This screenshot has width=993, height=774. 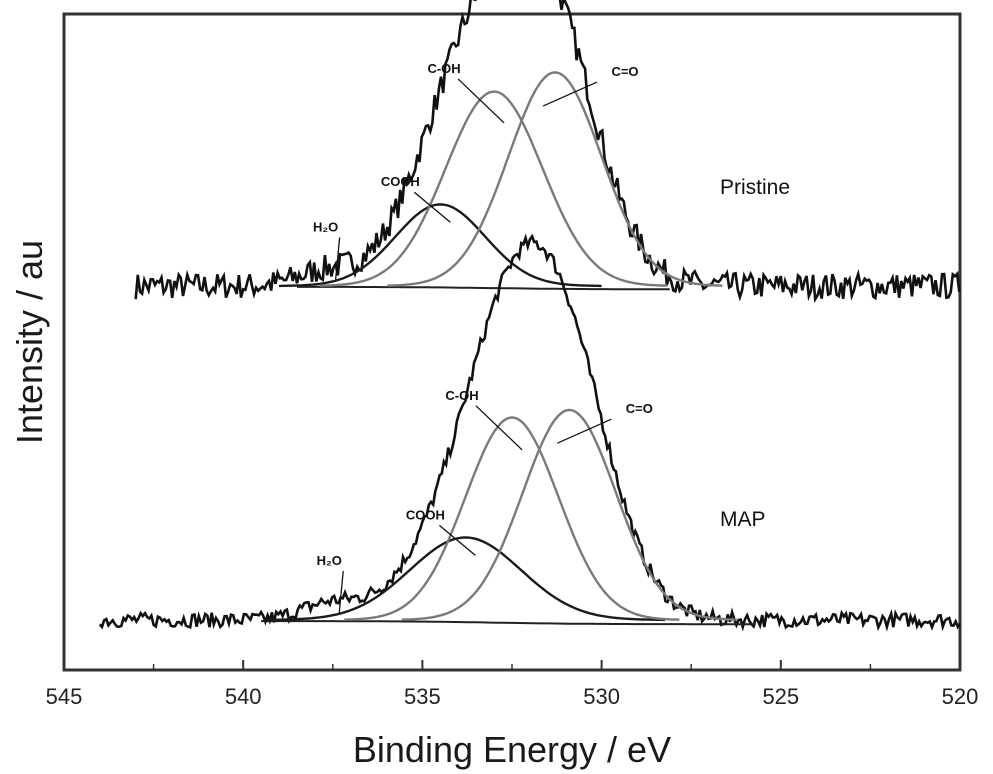 What do you see at coordinates (400, 181) in the screenshot?
I see `peak-label-cooh-pristine: COOH` at bounding box center [400, 181].